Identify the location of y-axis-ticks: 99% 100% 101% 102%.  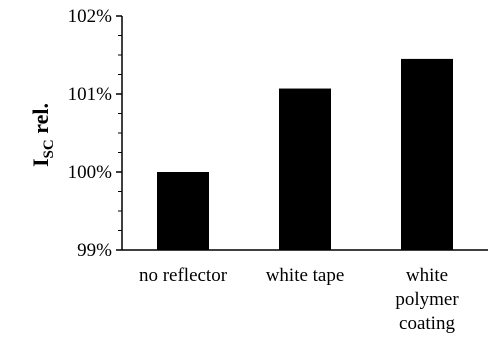
(95, 133).